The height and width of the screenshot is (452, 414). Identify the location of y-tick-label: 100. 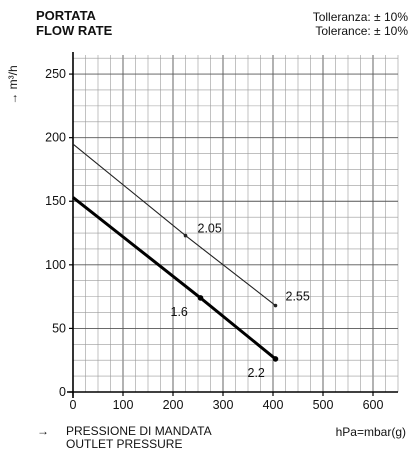
(55, 265).